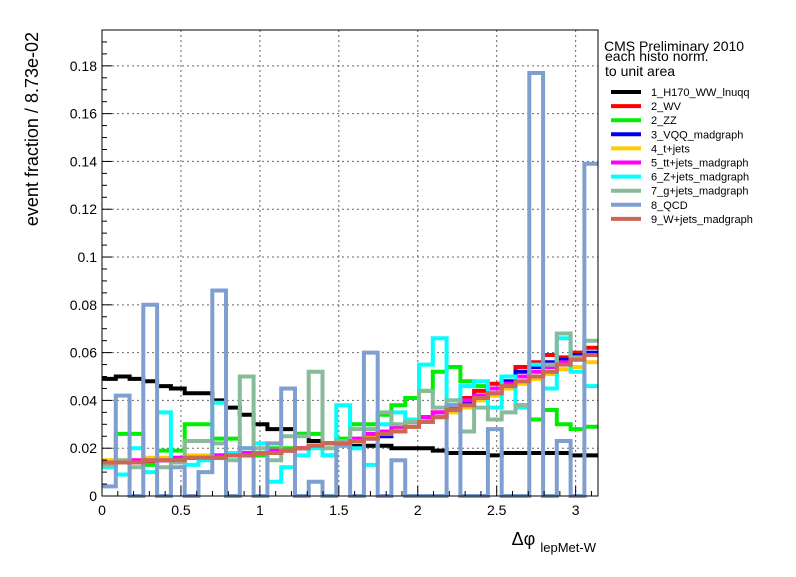  What do you see at coordinates (700, 192) in the screenshot?
I see `legend-label-8: 7_g+jets_madgraph` at bounding box center [700, 192].